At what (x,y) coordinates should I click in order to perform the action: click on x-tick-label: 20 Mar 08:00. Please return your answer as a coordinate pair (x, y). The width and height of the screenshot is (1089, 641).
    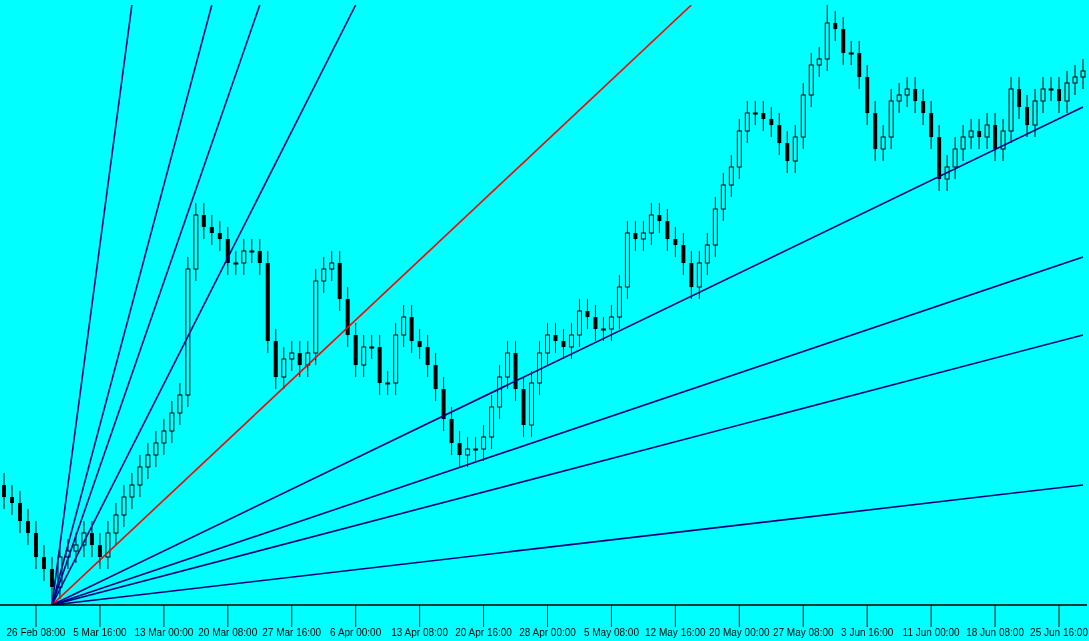
    Looking at the image, I should click on (228, 632).